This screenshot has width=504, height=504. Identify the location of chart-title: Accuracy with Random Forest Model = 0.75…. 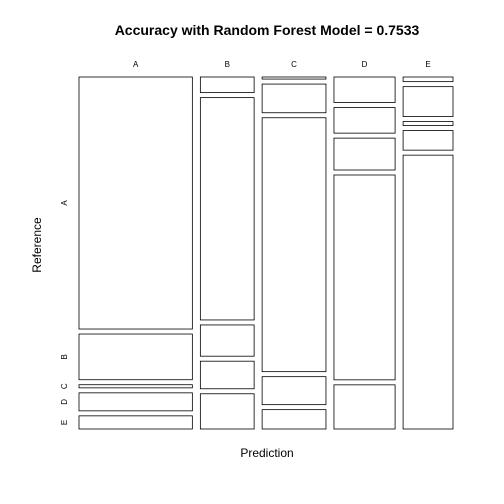
(267, 30).